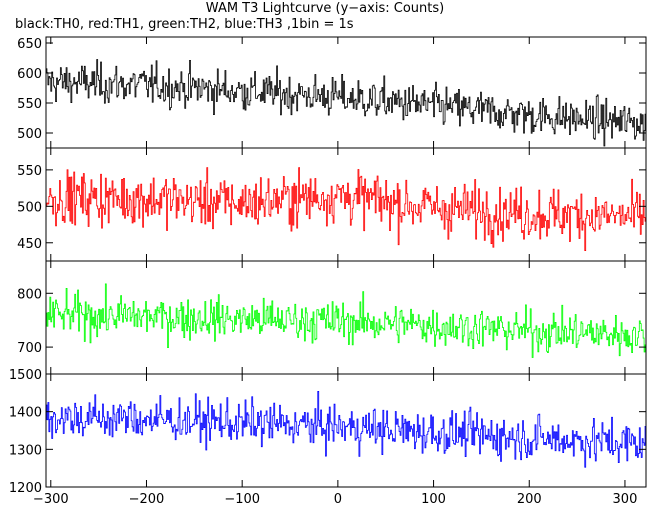 Image resolution: width=650 pixels, height=505 pixels. What do you see at coordinates (29, 294) in the screenshot?
I see `y-tick-label: 800` at bounding box center [29, 294].